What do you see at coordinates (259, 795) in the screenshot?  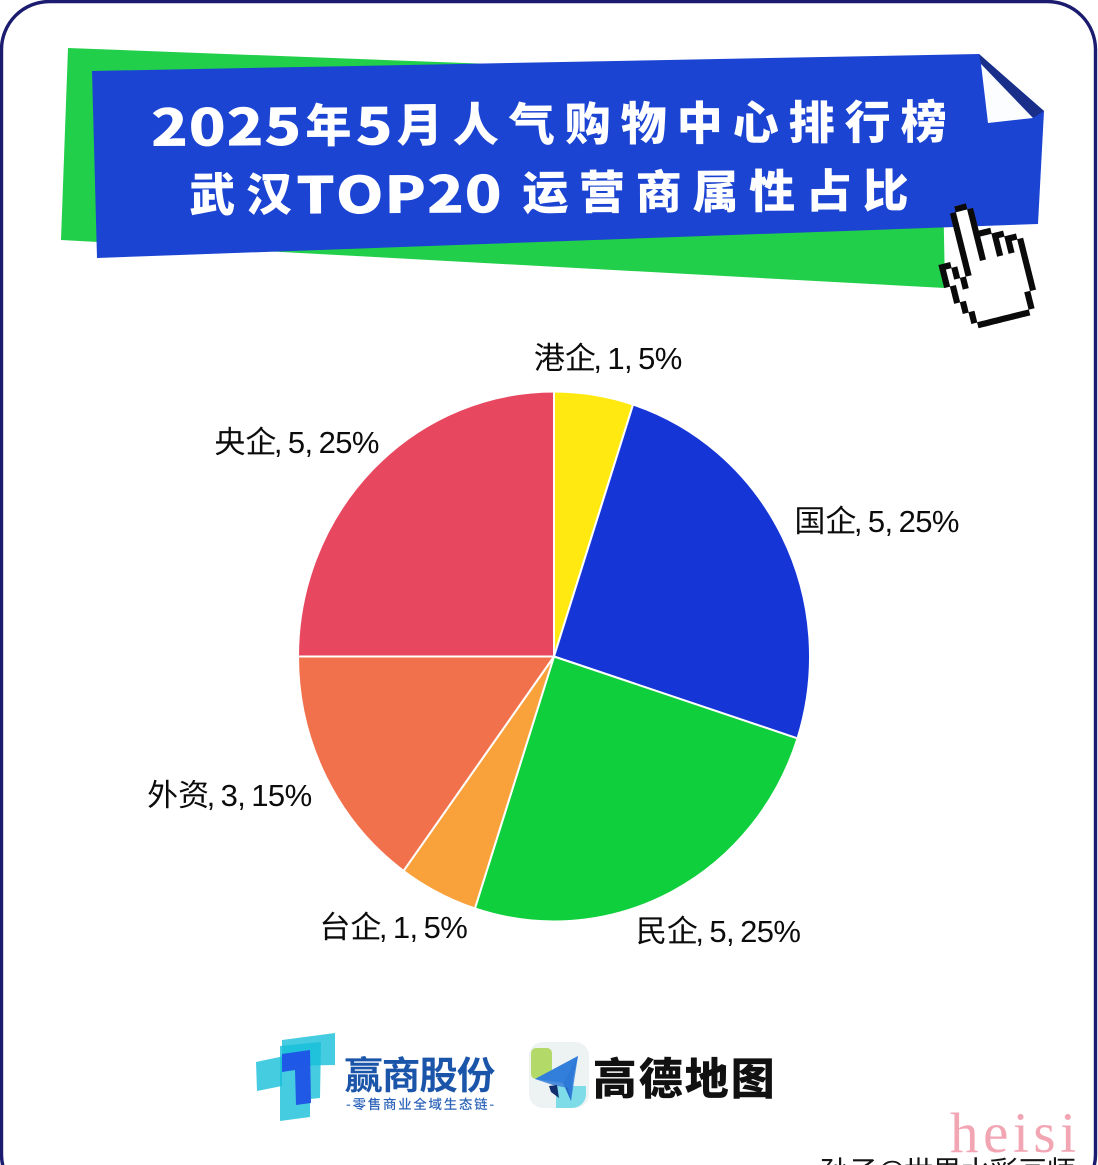 I see `svg-text: , 3, 15%` at bounding box center [259, 795].